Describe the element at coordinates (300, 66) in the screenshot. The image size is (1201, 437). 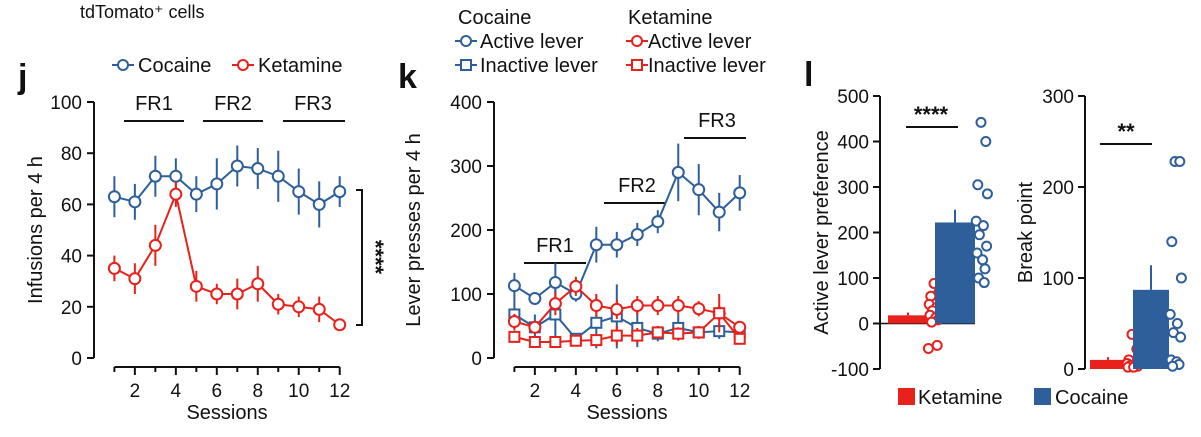
I see `legend-ketamine-label: Ketamine` at that location.